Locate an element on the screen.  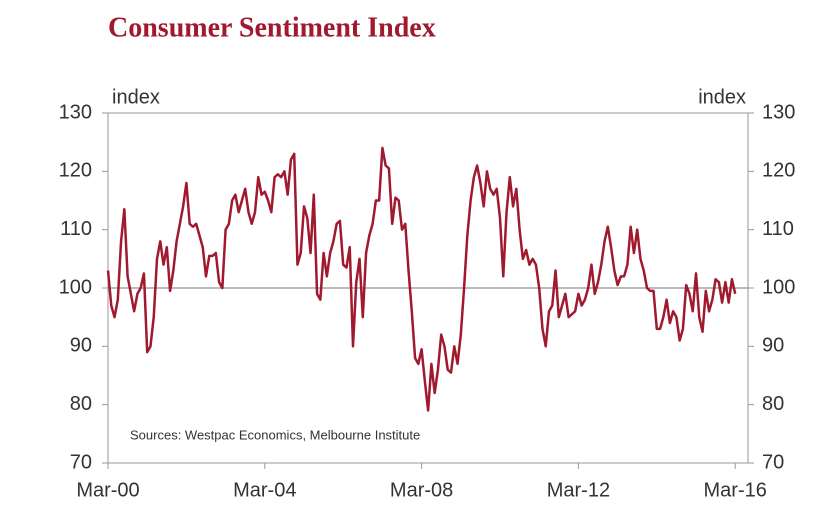
y2-tick-label: 70 is located at coordinates (773, 462).